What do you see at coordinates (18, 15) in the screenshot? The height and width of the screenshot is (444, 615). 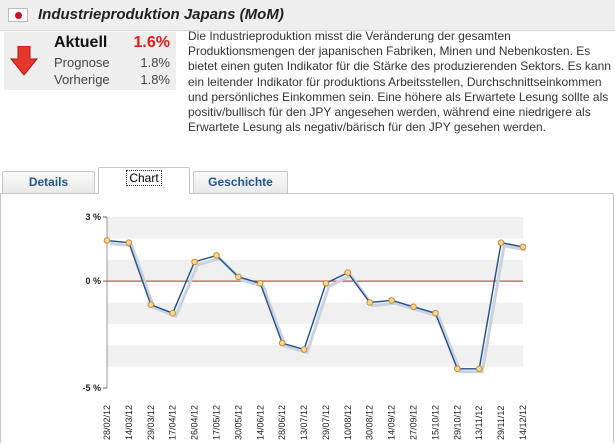 I see `japan-flag-icon` at bounding box center [18, 15].